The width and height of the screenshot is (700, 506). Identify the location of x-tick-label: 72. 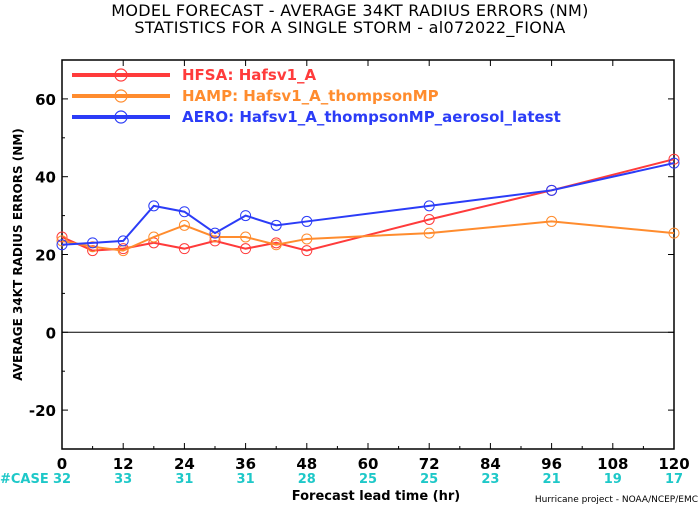
(429, 464).